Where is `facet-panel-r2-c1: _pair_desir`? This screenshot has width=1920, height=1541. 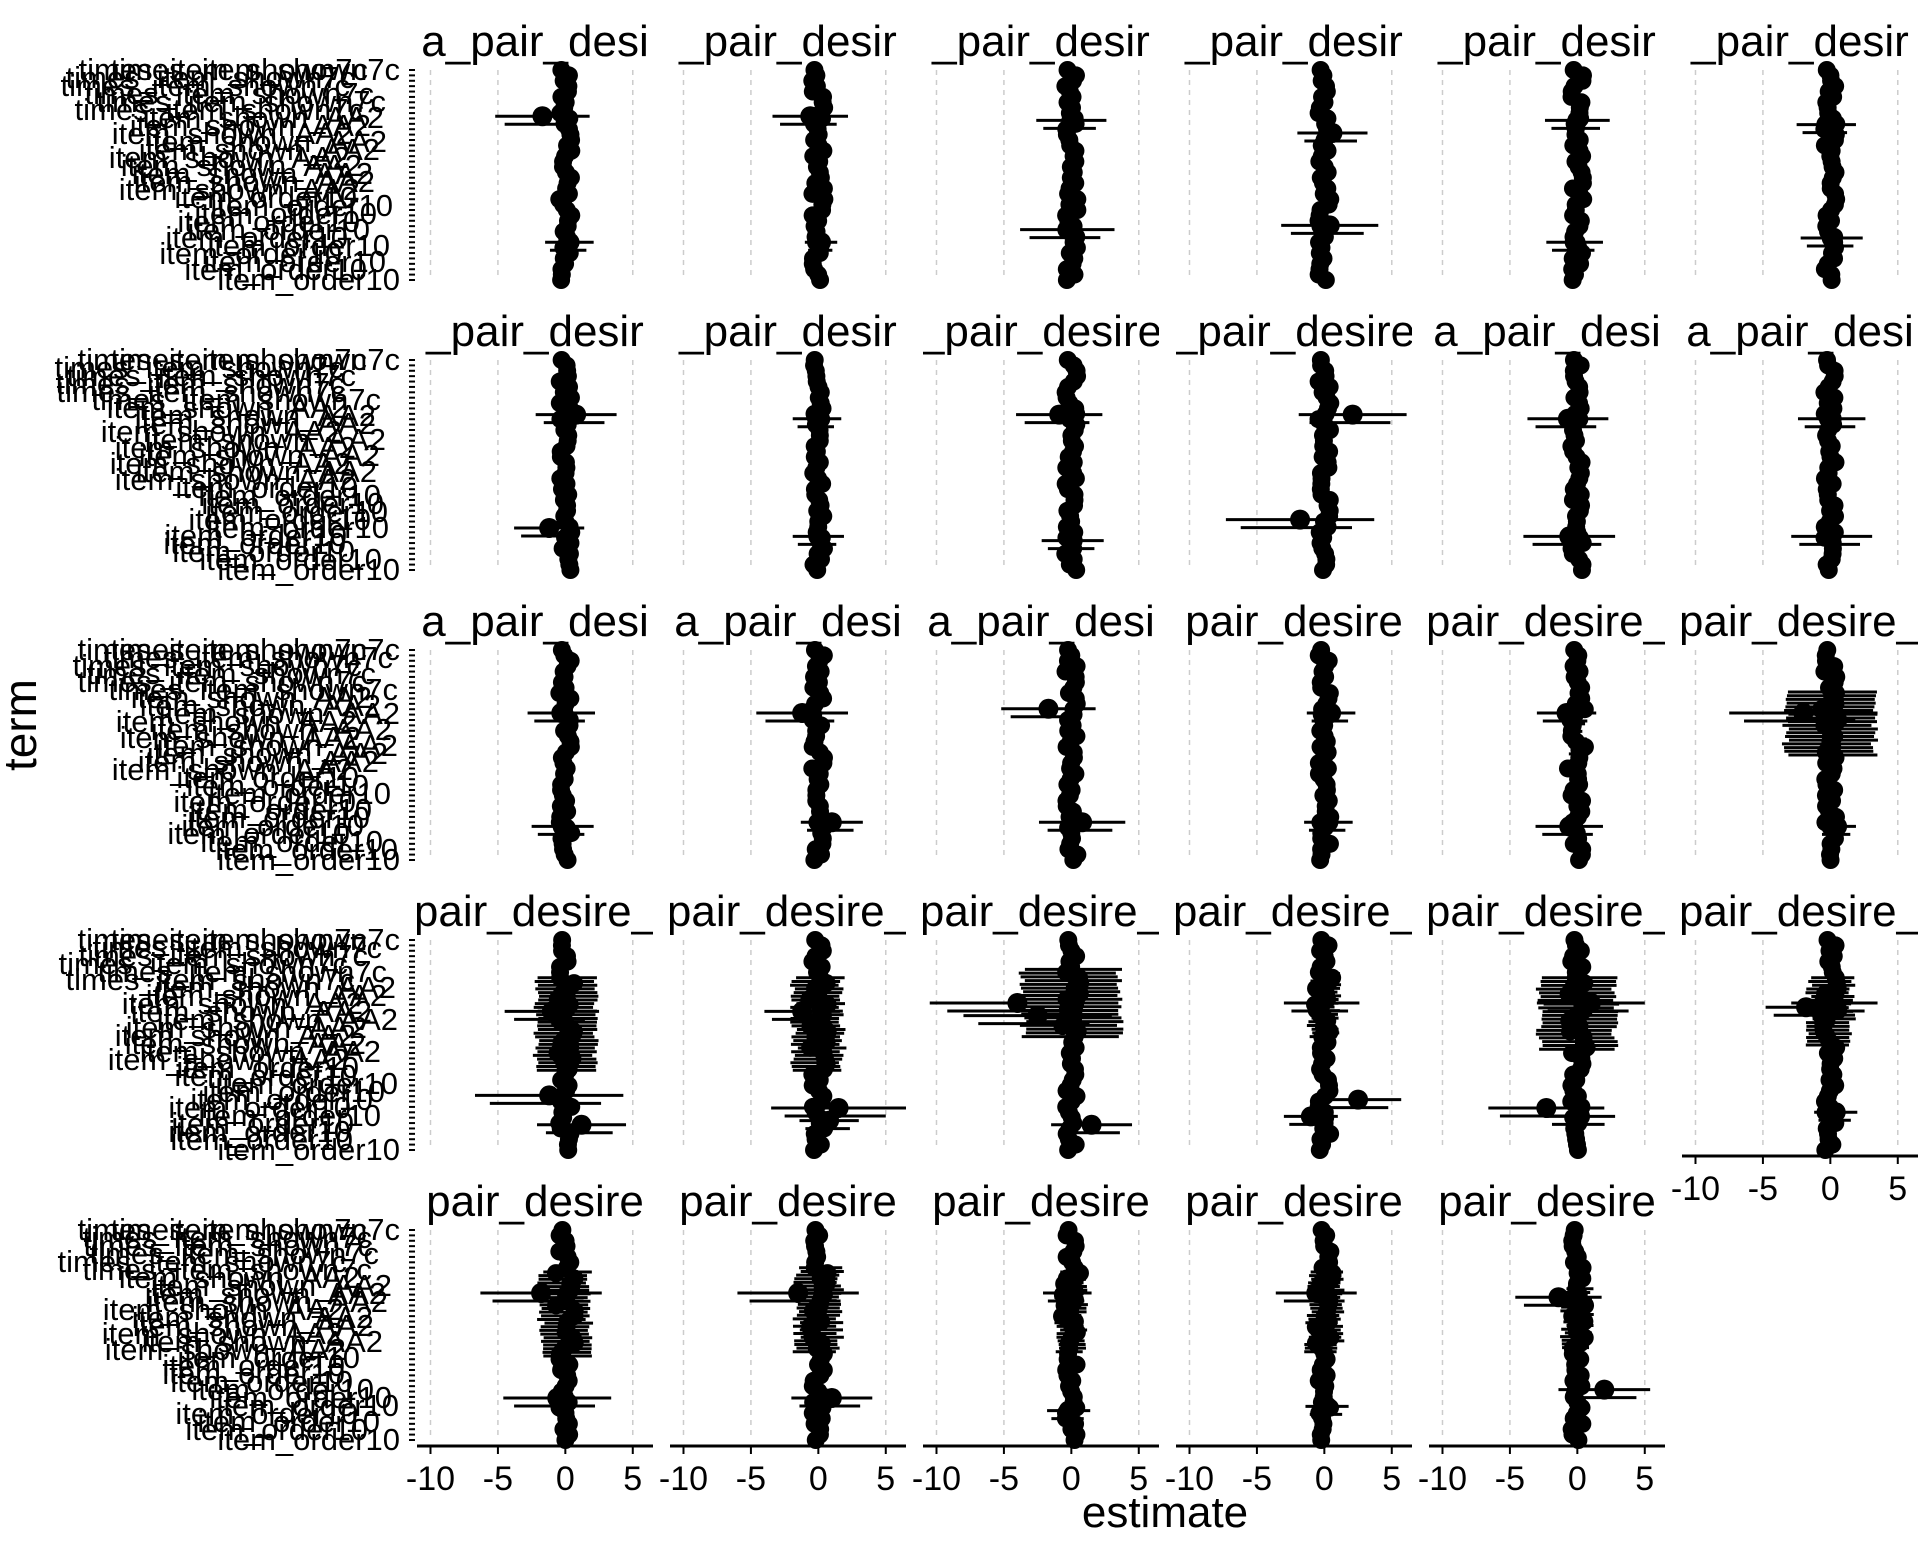
facet-panel-r2-c1: _pair_desir is located at coordinates (534, 443).